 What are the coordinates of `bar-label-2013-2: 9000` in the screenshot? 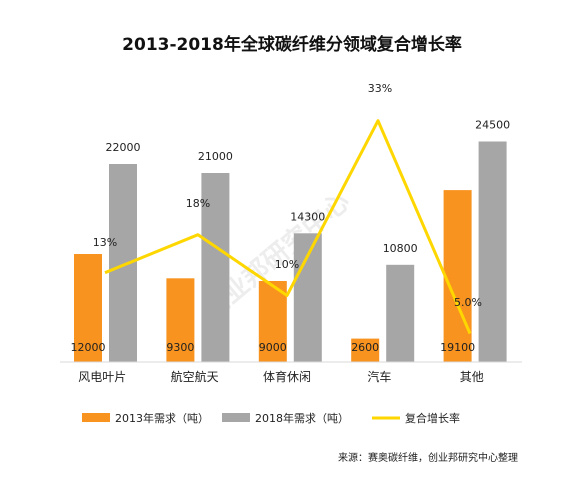 It's located at (273, 347).